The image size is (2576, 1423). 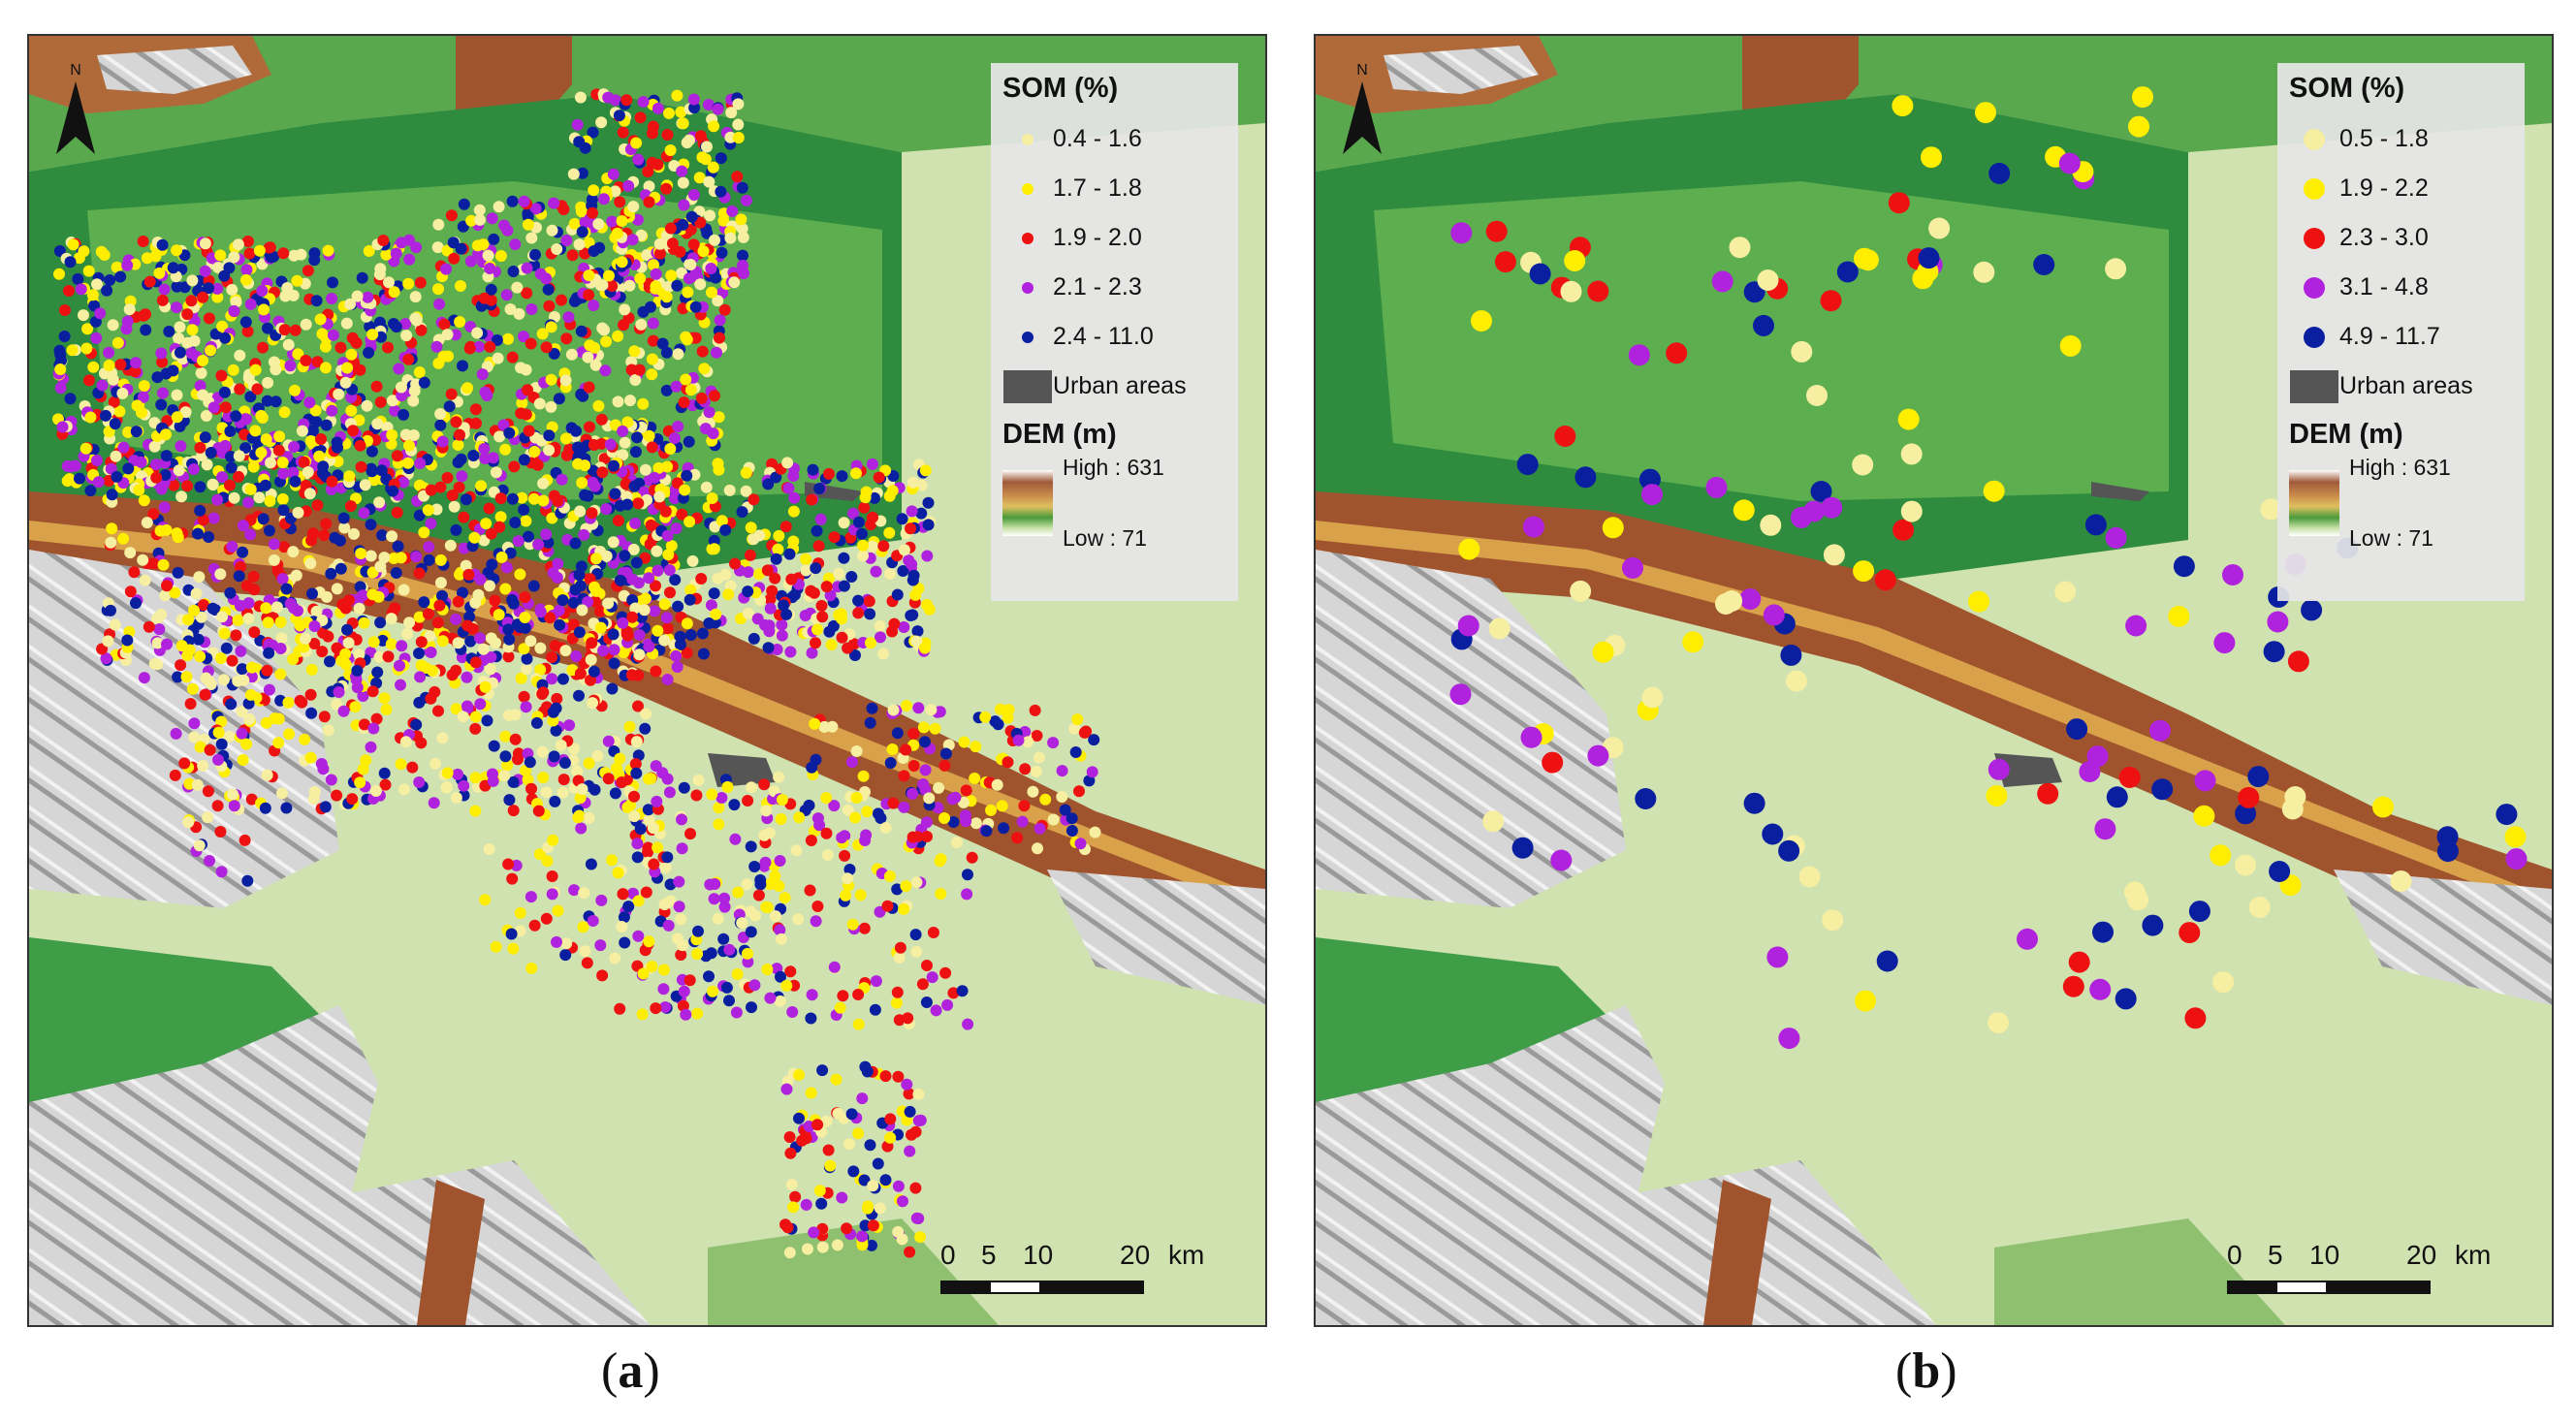 I want to click on scale-tick: 0, so click(x=2234, y=1255).